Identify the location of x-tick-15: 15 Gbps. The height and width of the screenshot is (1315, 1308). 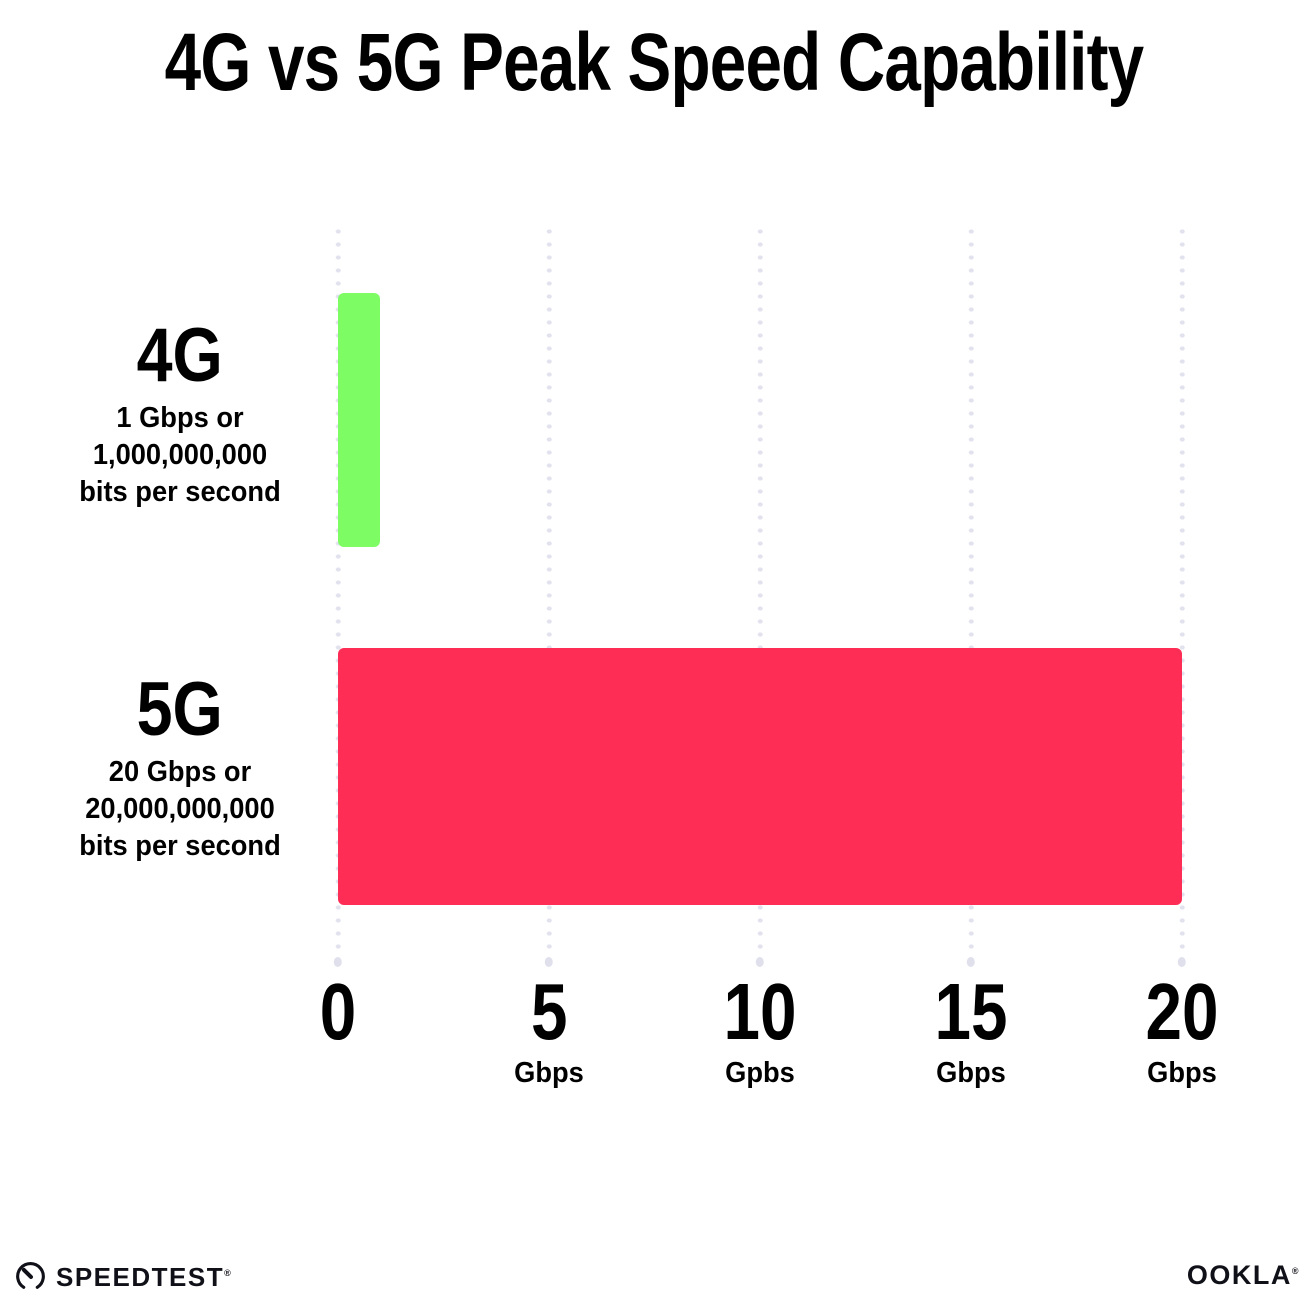
(971, 1028).